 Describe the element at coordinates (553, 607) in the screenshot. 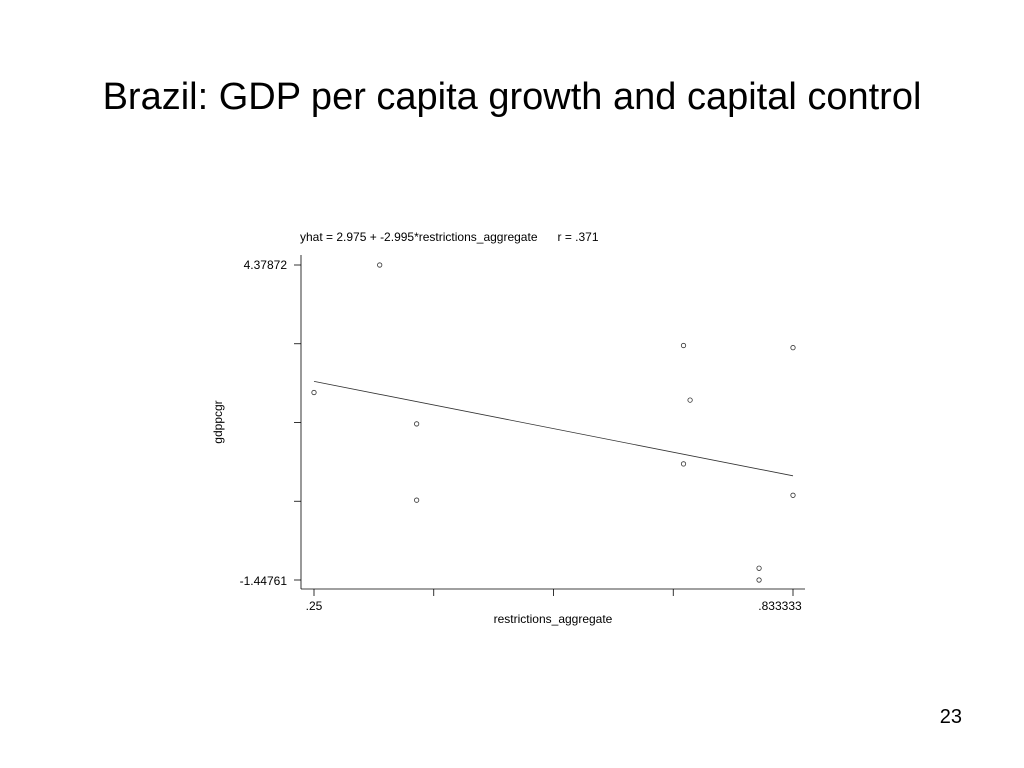

I see `x-axis: .25 .833333 restrictions_aggregate` at that location.